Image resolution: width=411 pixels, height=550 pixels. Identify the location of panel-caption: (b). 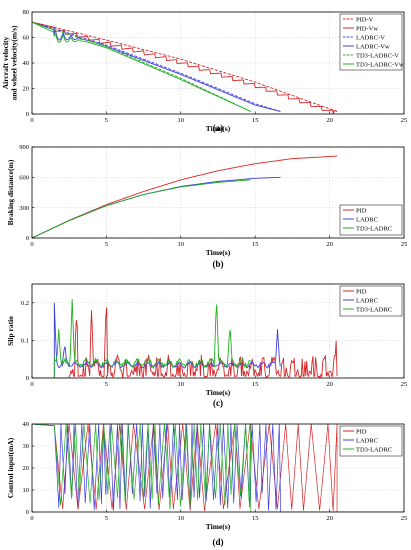
(218, 264).